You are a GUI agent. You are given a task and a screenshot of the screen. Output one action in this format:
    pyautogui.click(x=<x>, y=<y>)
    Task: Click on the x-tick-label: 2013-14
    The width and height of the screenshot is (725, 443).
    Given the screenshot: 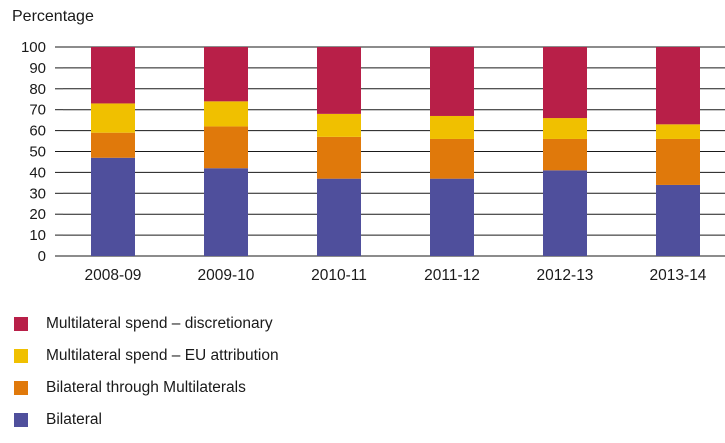 What is the action you would take?
    pyautogui.click(x=678, y=275)
    